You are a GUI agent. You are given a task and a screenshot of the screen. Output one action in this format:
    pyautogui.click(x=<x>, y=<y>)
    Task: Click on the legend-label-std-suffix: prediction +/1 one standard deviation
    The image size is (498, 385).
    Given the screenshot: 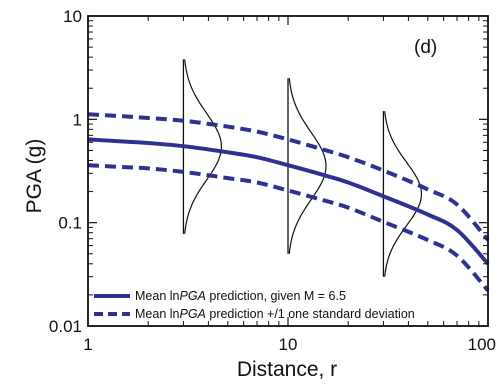 What is the action you would take?
    pyautogui.click(x=310, y=314)
    